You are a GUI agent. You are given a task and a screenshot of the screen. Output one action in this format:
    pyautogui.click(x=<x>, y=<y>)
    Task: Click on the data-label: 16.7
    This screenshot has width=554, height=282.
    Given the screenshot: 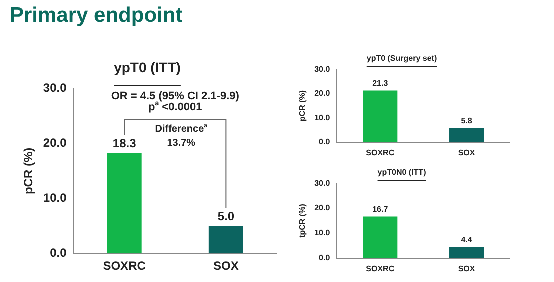 What is the action you would take?
    pyautogui.click(x=380, y=209)
    